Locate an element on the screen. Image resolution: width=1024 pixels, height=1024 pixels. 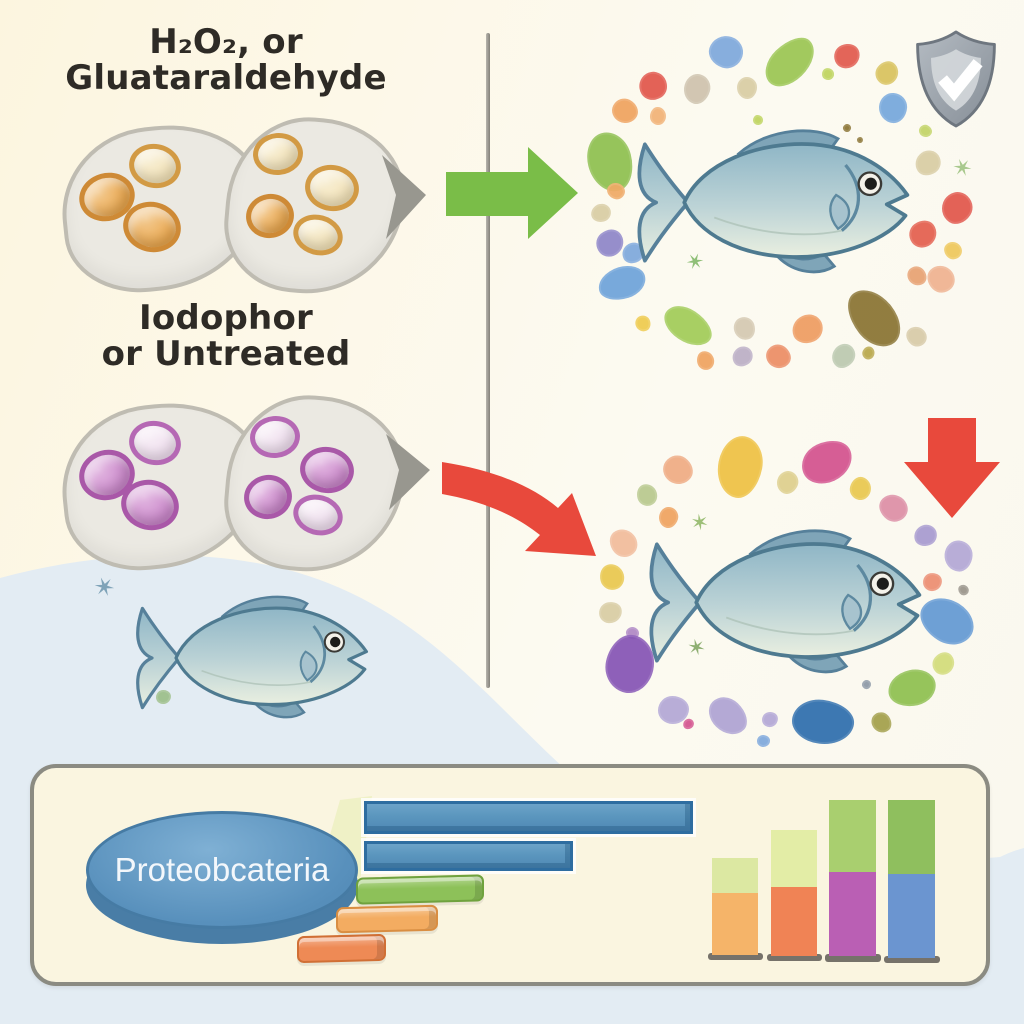
red-curved-arrow-icon is located at coordinates (519, 509).